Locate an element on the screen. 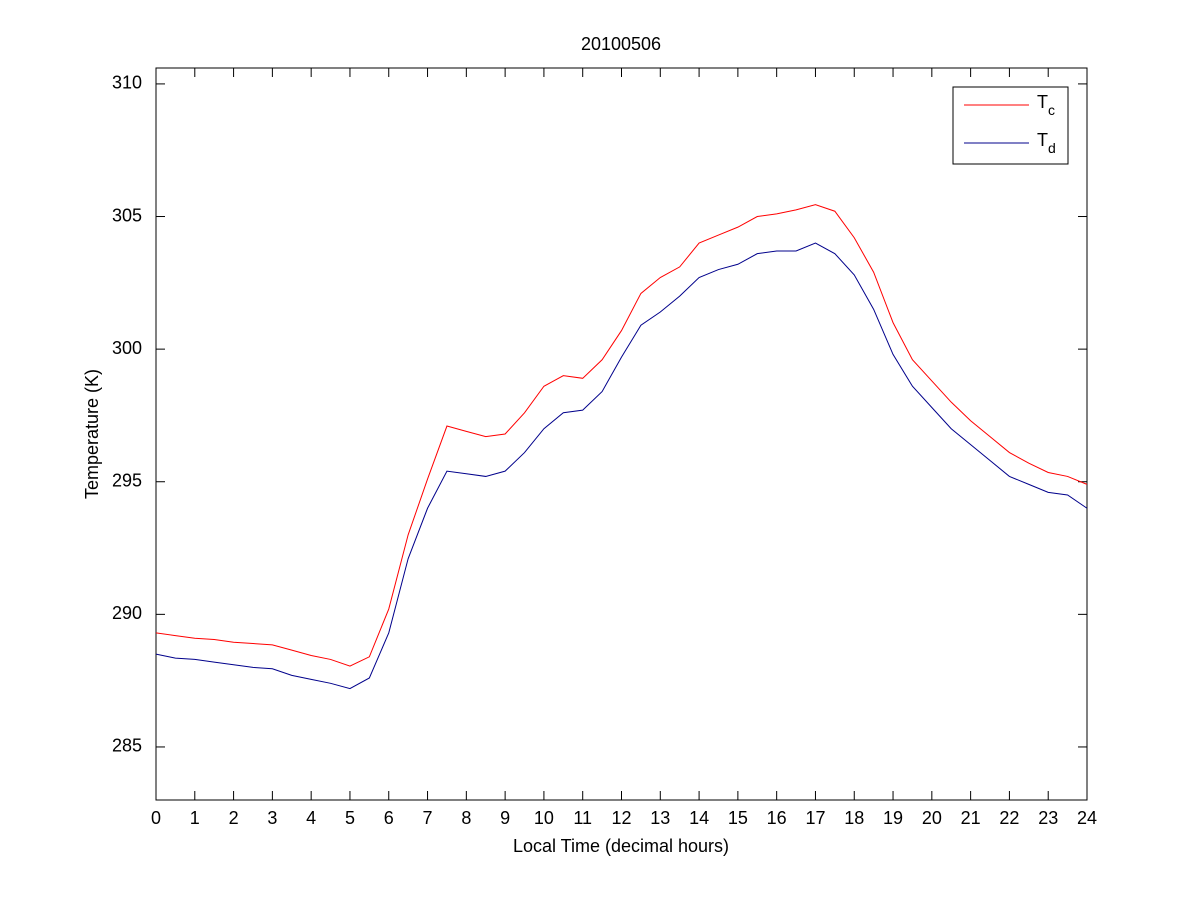 This screenshot has width=1201, height=900. x-tick-label: 18 is located at coordinates (854, 818).